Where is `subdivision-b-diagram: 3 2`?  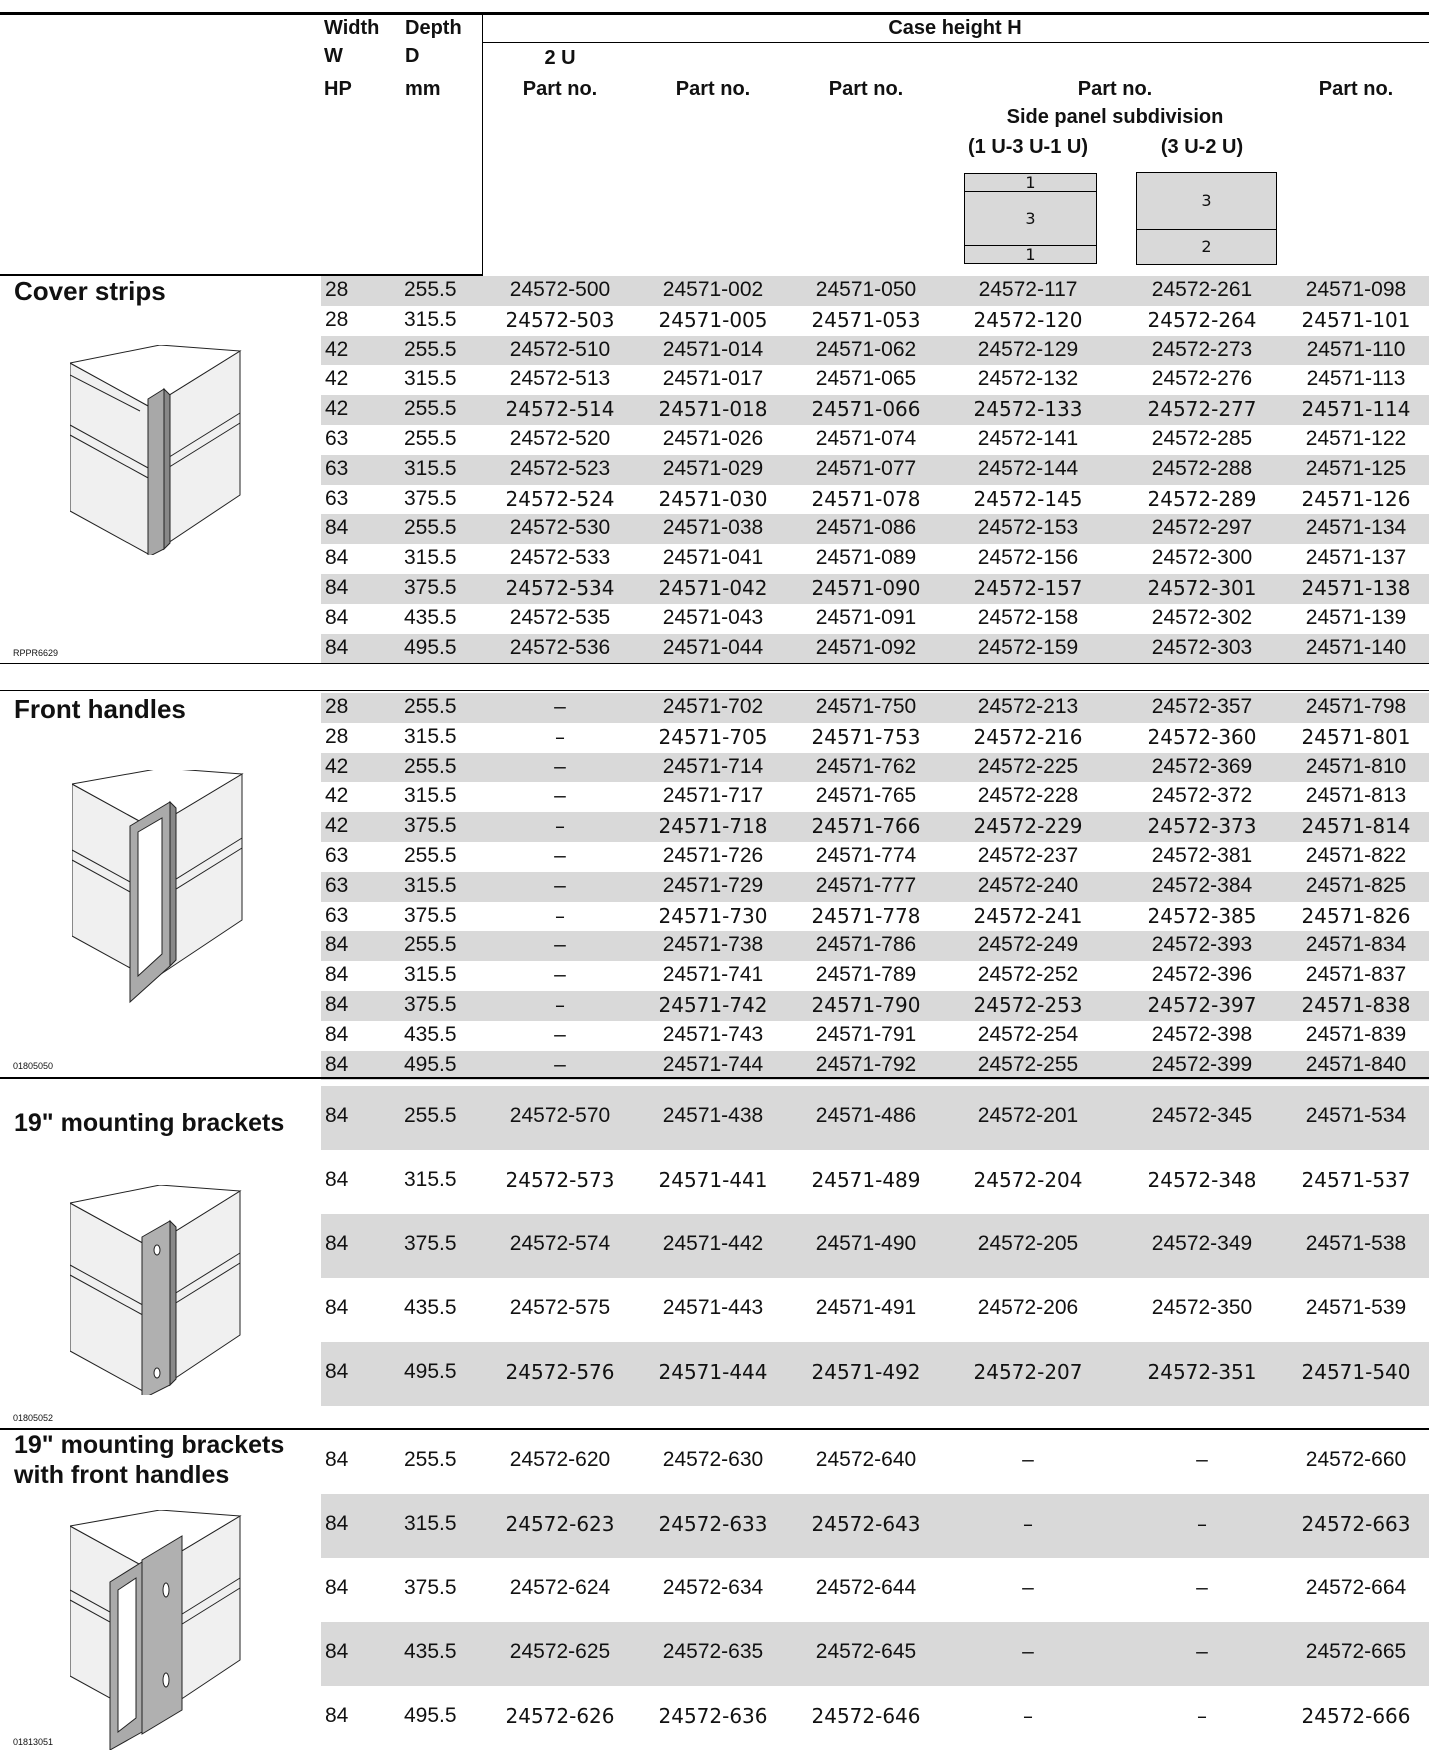 subdivision-b-diagram: 3 2 is located at coordinates (1206, 218).